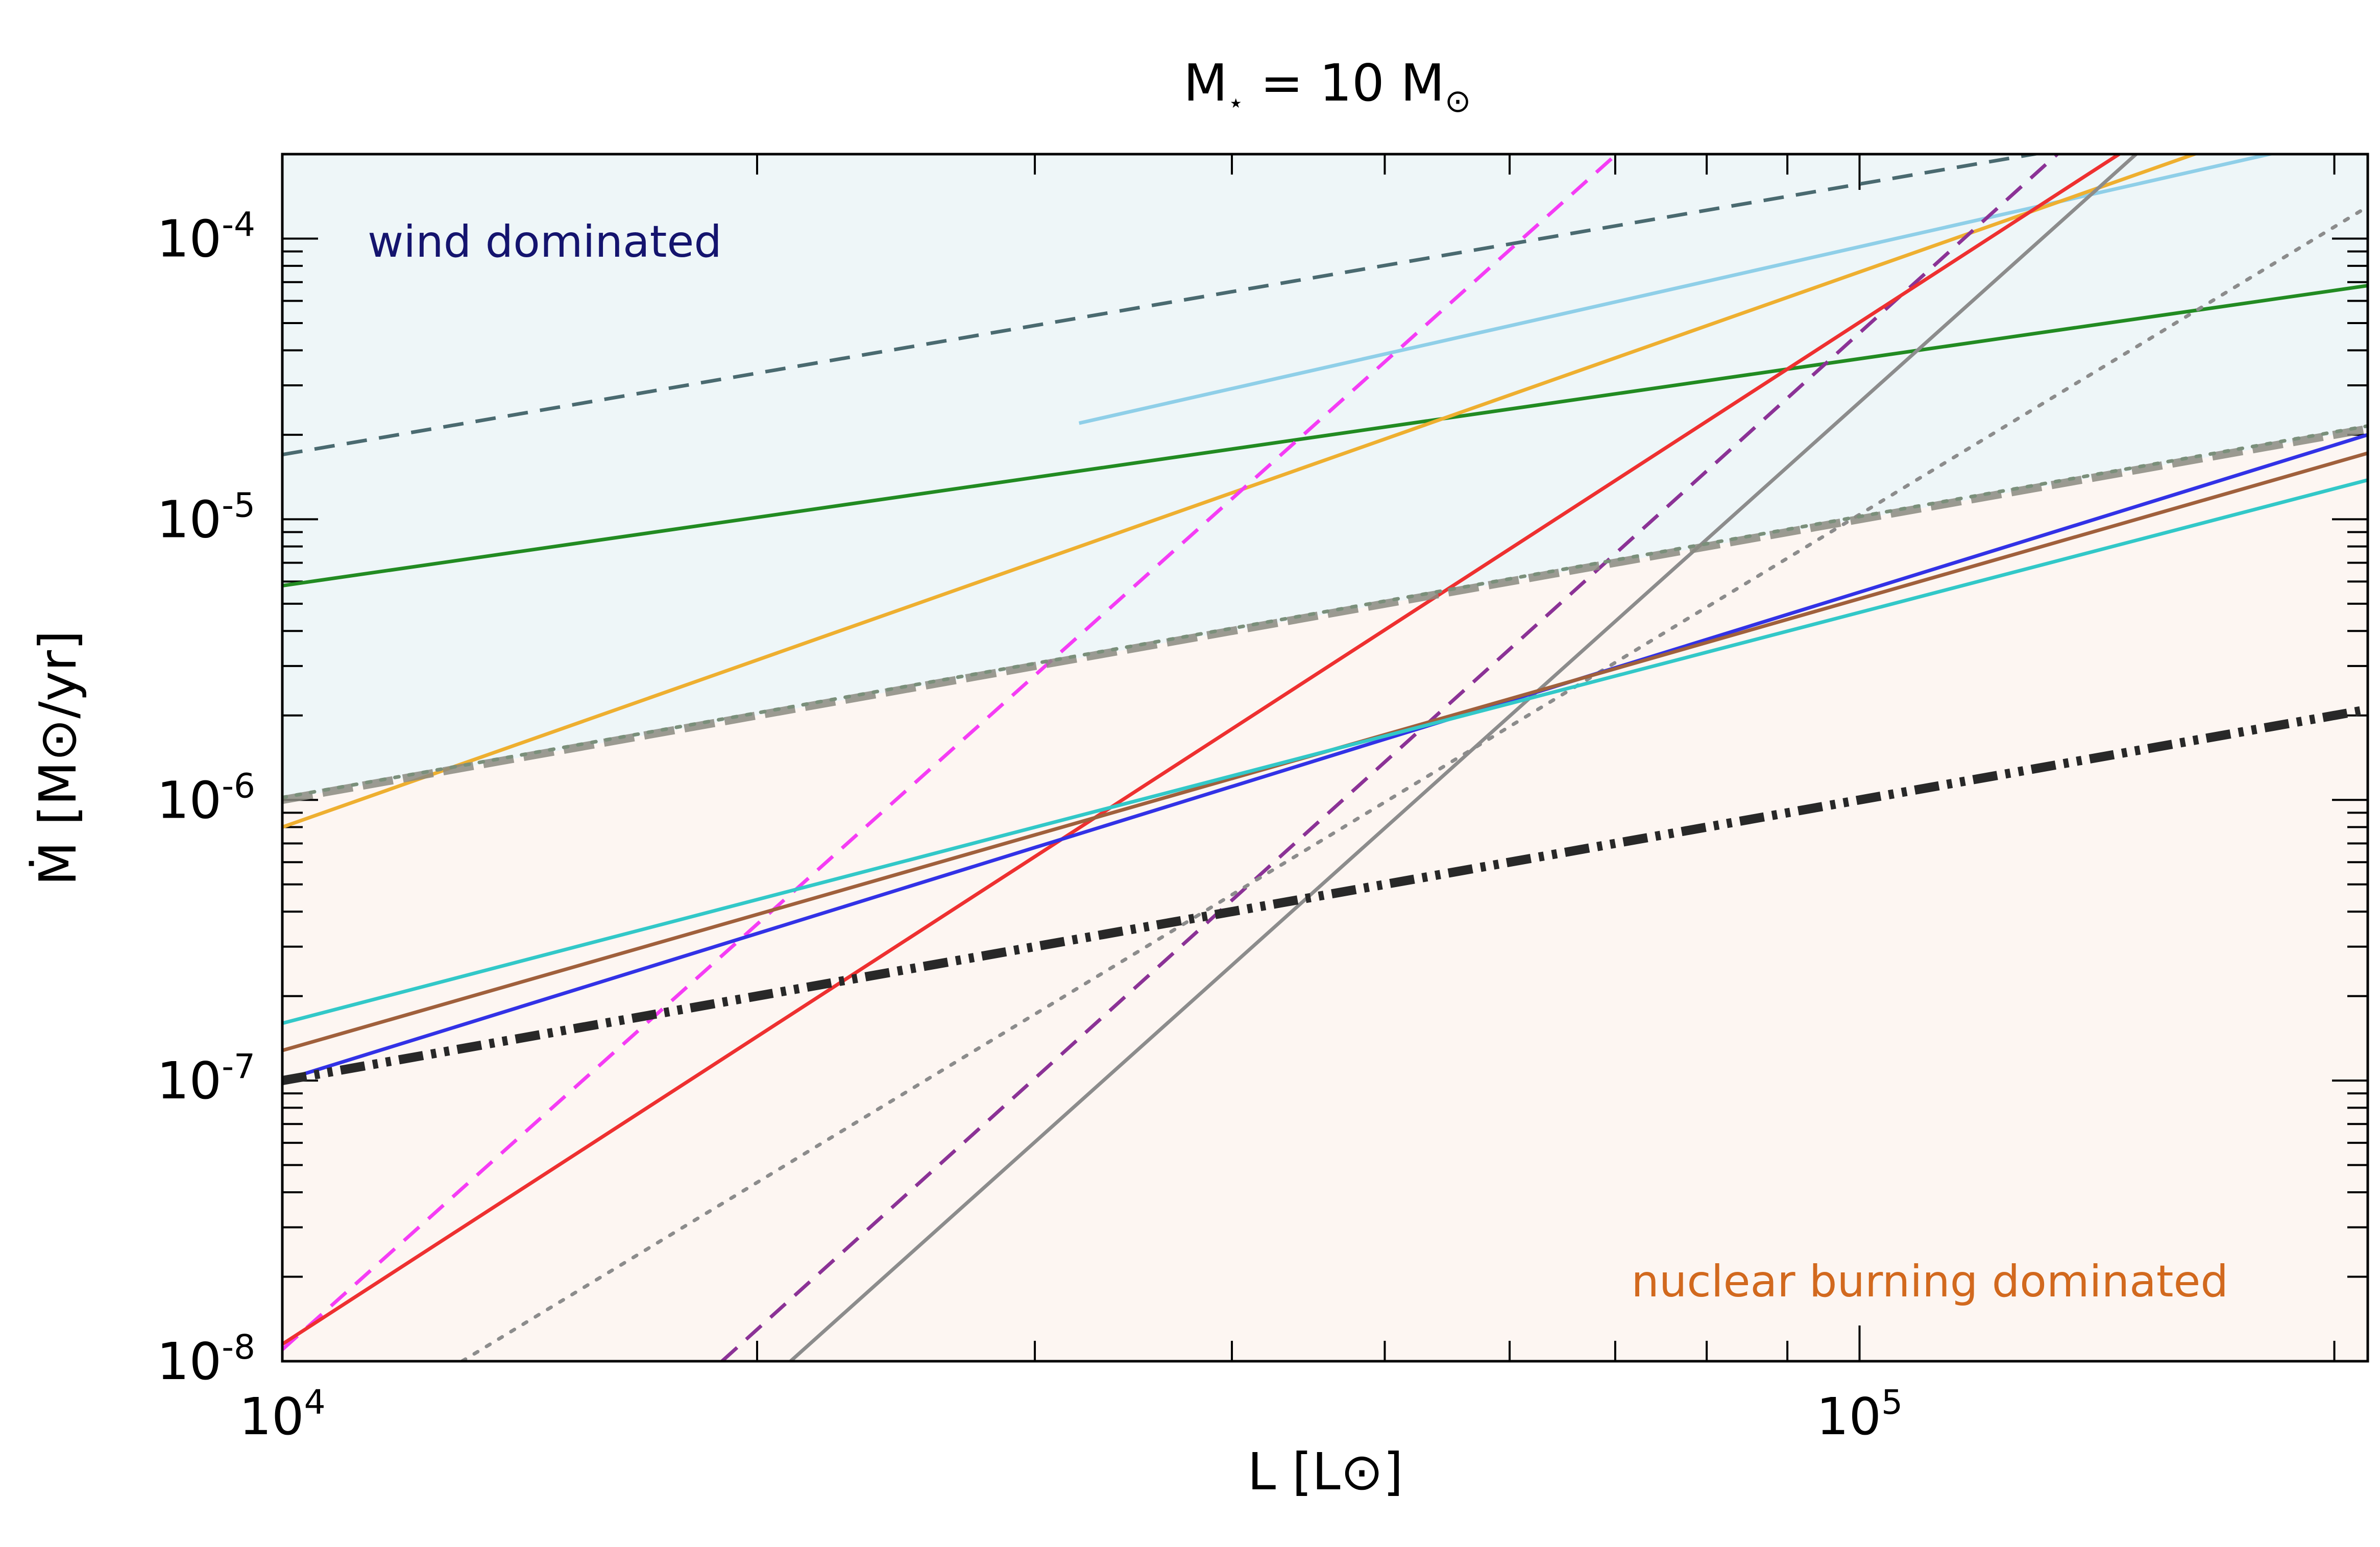 Image resolution: width=2380 pixels, height=1547 pixels. Describe the element at coordinates (1345, 83) in the screenshot. I see `title-rest: = 10 M` at that location.